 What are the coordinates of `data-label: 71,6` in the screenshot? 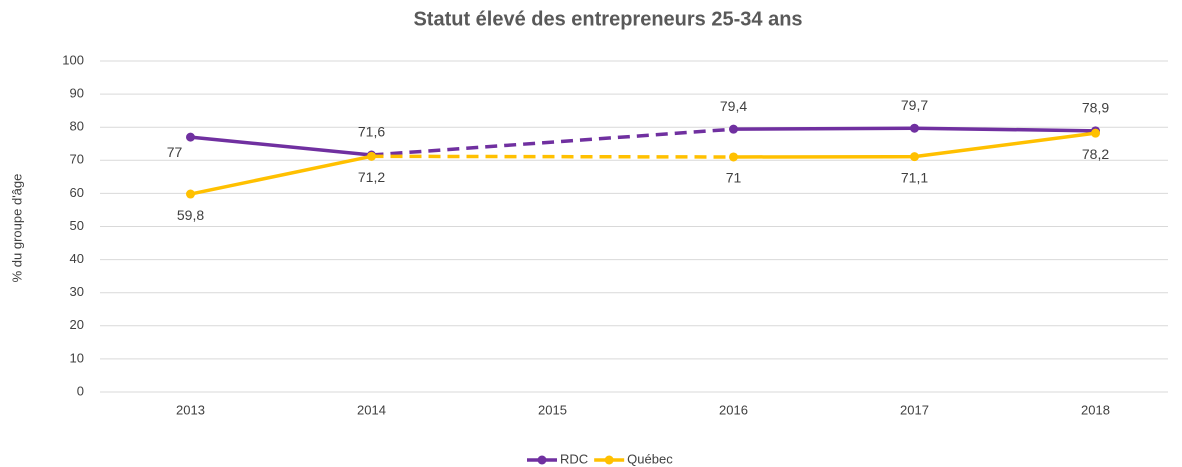 It's located at (371, 132).